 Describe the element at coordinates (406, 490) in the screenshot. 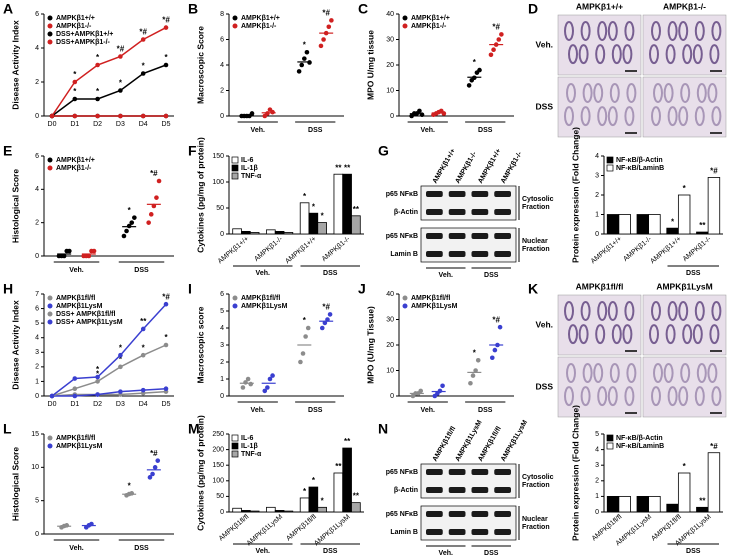

I see `row-label: β-Actin` at that location.